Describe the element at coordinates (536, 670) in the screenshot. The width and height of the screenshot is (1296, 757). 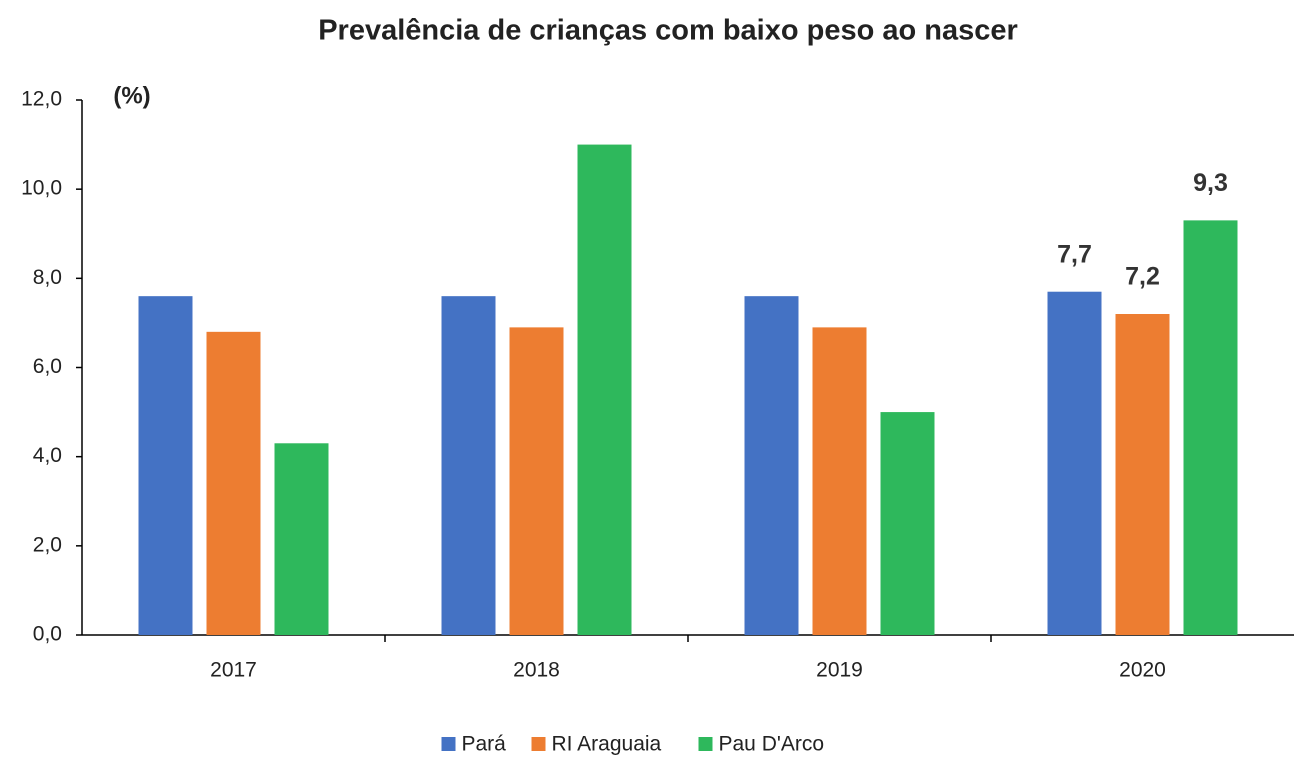
I see `x-tick-label: 2018` at that location.